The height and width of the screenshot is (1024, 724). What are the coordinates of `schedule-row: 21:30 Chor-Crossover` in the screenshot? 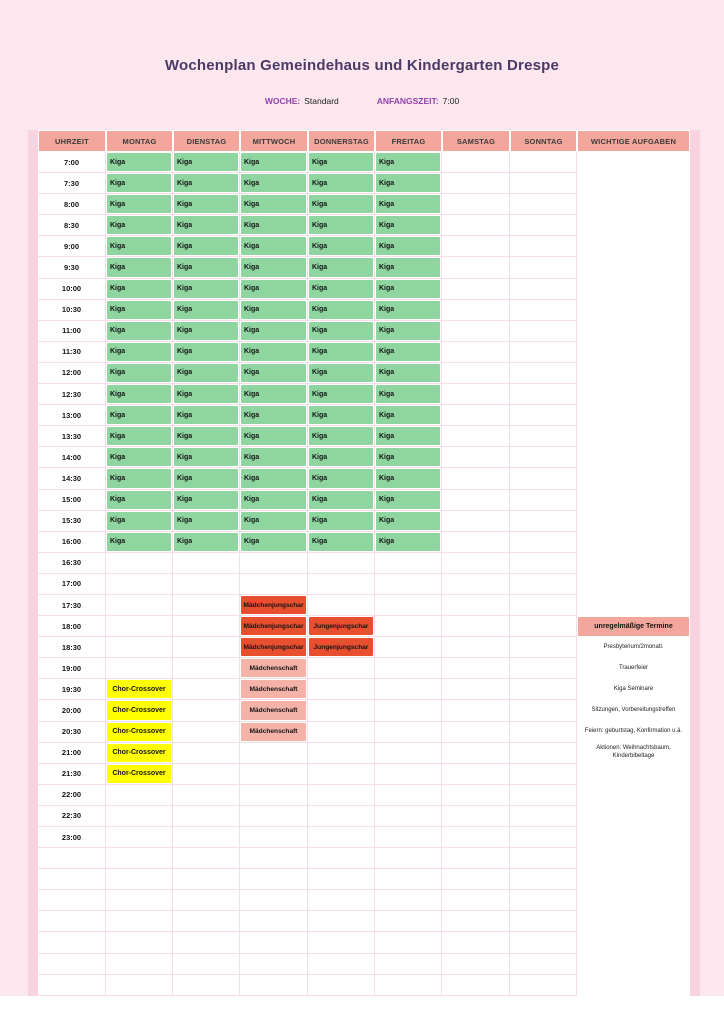 It's located at (364, 774).